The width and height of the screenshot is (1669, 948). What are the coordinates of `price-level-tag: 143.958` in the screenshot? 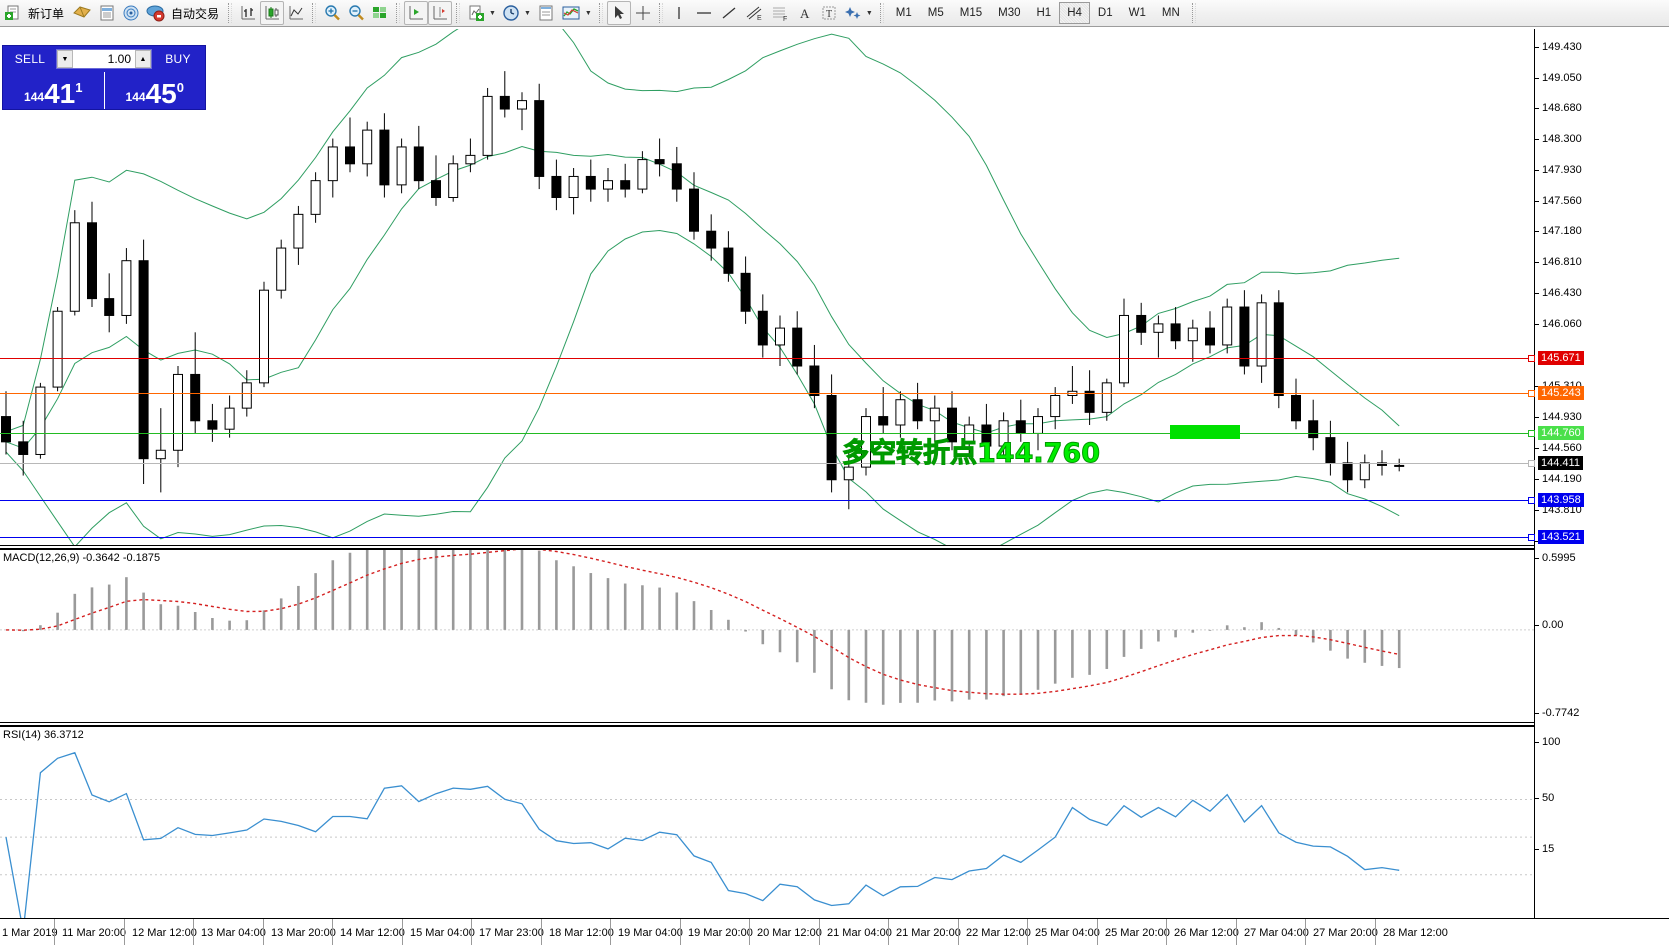 It's located at (1561, 500).